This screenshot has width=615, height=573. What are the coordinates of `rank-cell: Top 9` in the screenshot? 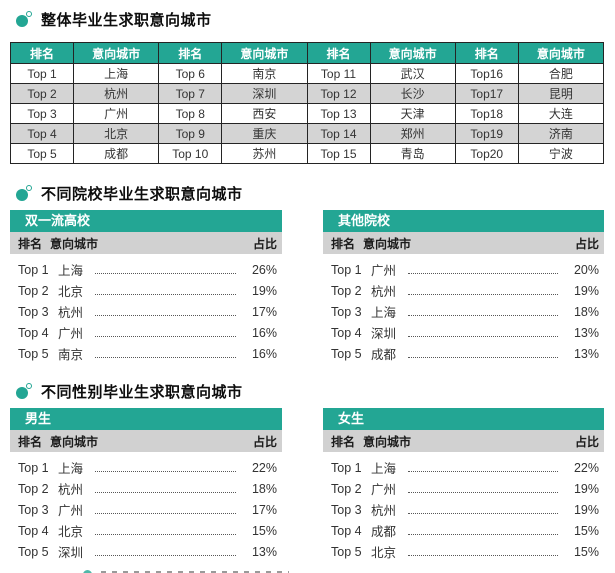 It's located at (190, 133).